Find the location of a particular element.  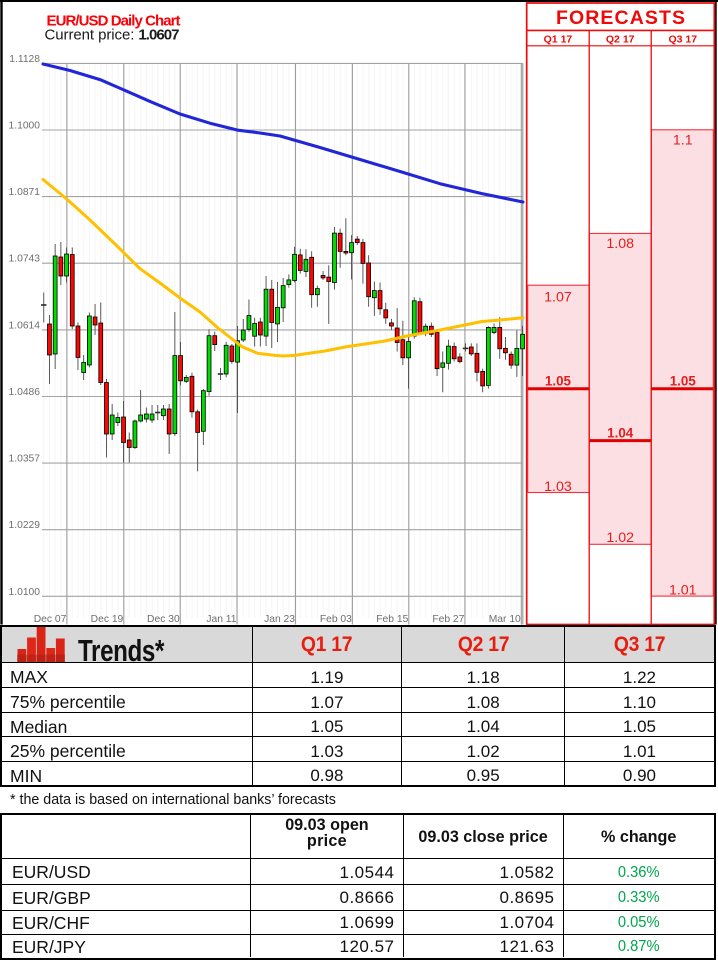

svg-text: Mar 10 is located at coordinates (505, 619).